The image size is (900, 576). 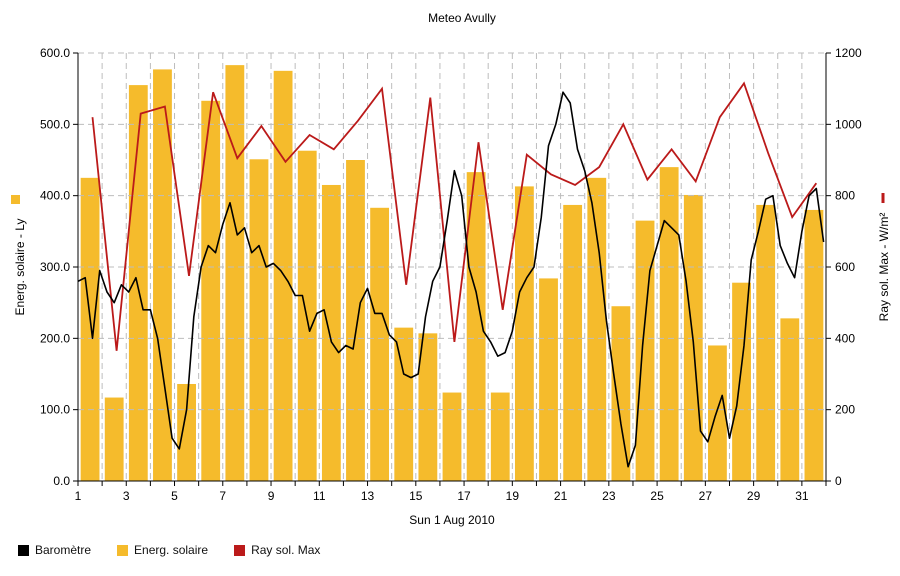 I want to click on legend-swatch-barometre, so click(x=23, y=550).